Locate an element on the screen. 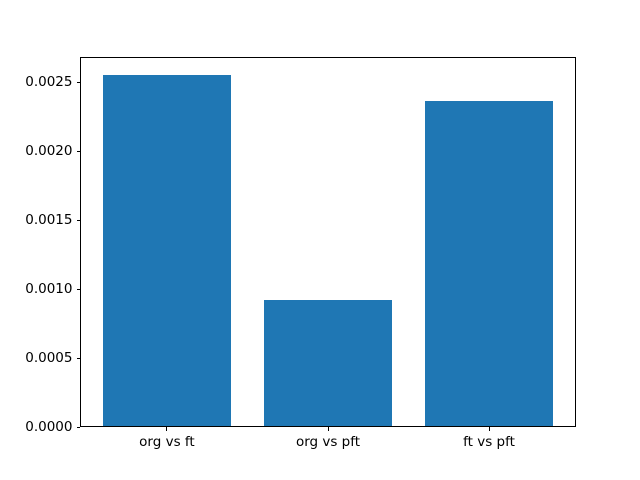 The image size is (640, 480). y-tick-label: 0.0025 is located at coordinates (49, 82).